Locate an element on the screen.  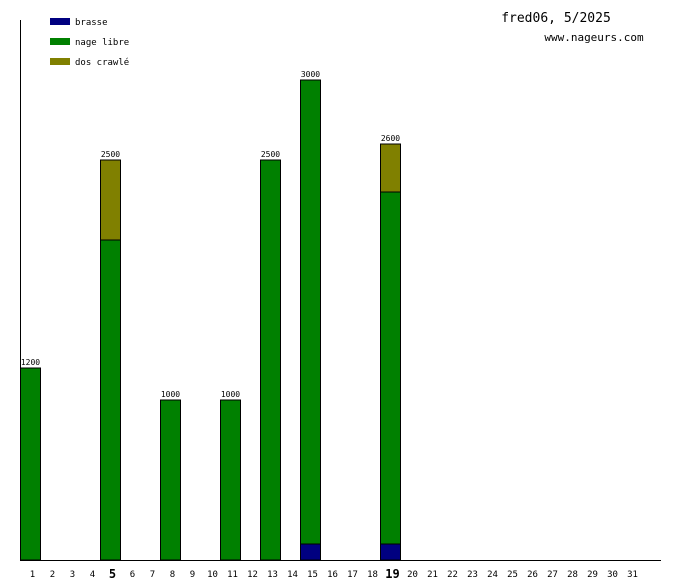
x-tick-14: 14 is located at coordinates (292, 575).